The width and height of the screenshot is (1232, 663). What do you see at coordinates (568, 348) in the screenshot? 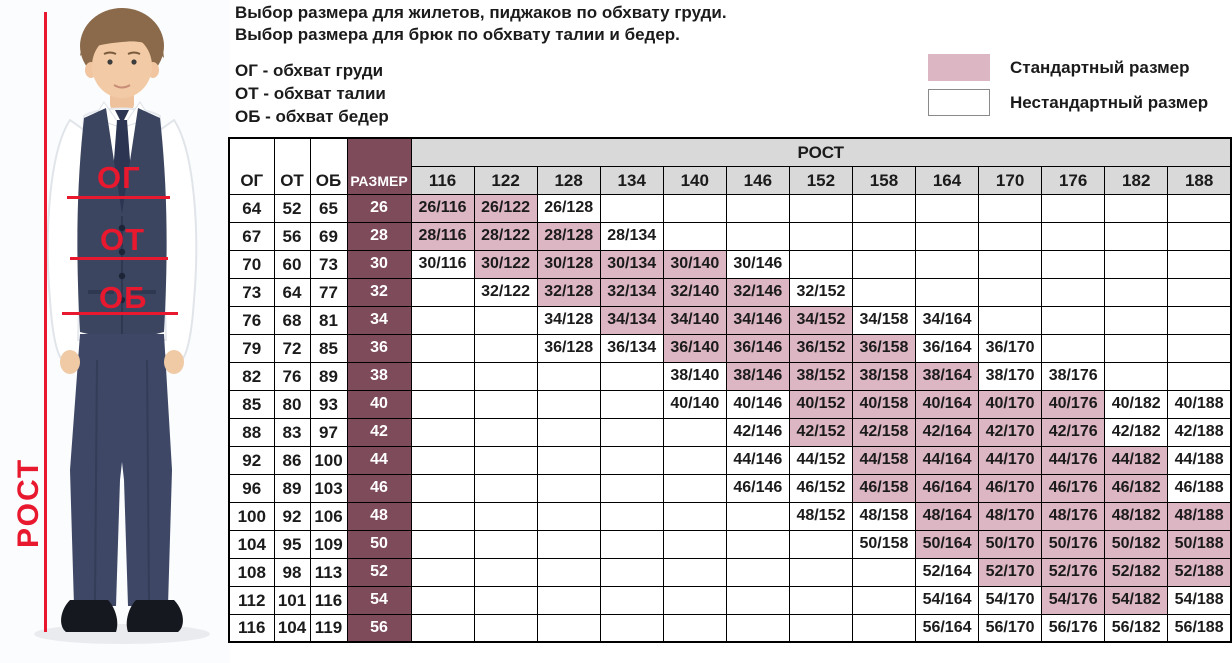
I see `combo-cell-36-128: 36/128` at bounding box center [568, 348].